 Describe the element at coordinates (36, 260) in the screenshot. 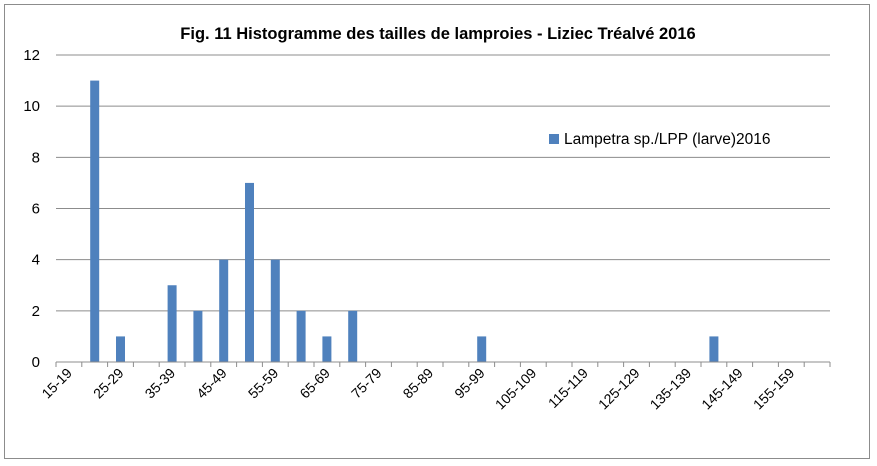

I see `y-tick-label: 4` at that location.